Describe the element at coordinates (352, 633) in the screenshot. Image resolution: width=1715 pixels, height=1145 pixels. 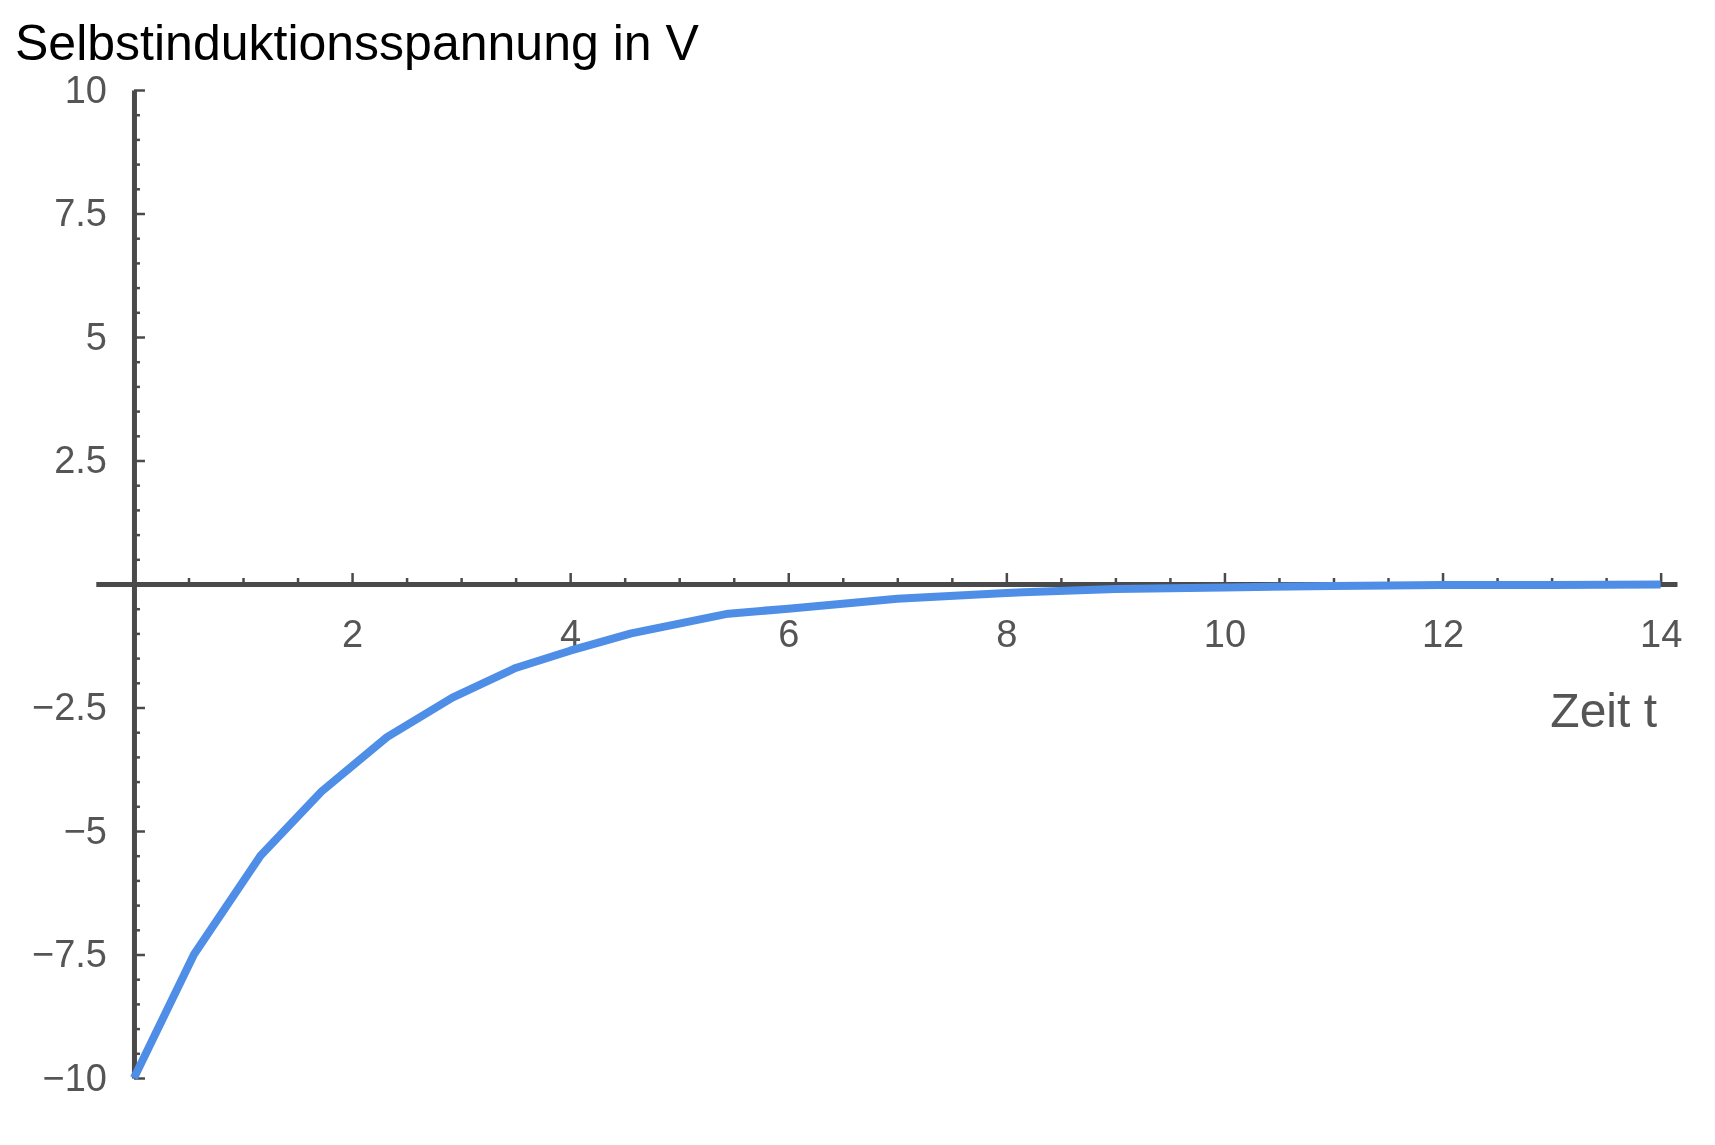
I see `x-tick-label: 2` at that location.